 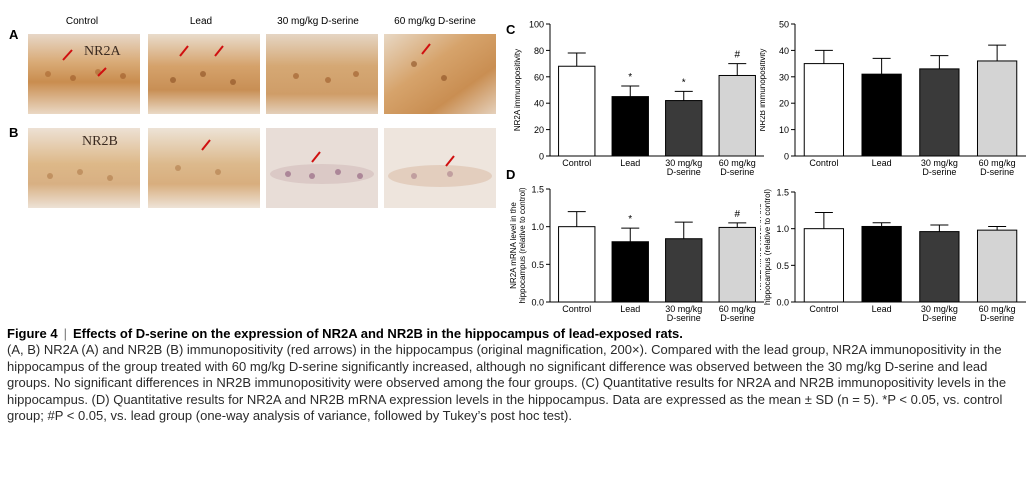 I want to click on micrograph-nr2a-30mg, so click(x=322, y=74).